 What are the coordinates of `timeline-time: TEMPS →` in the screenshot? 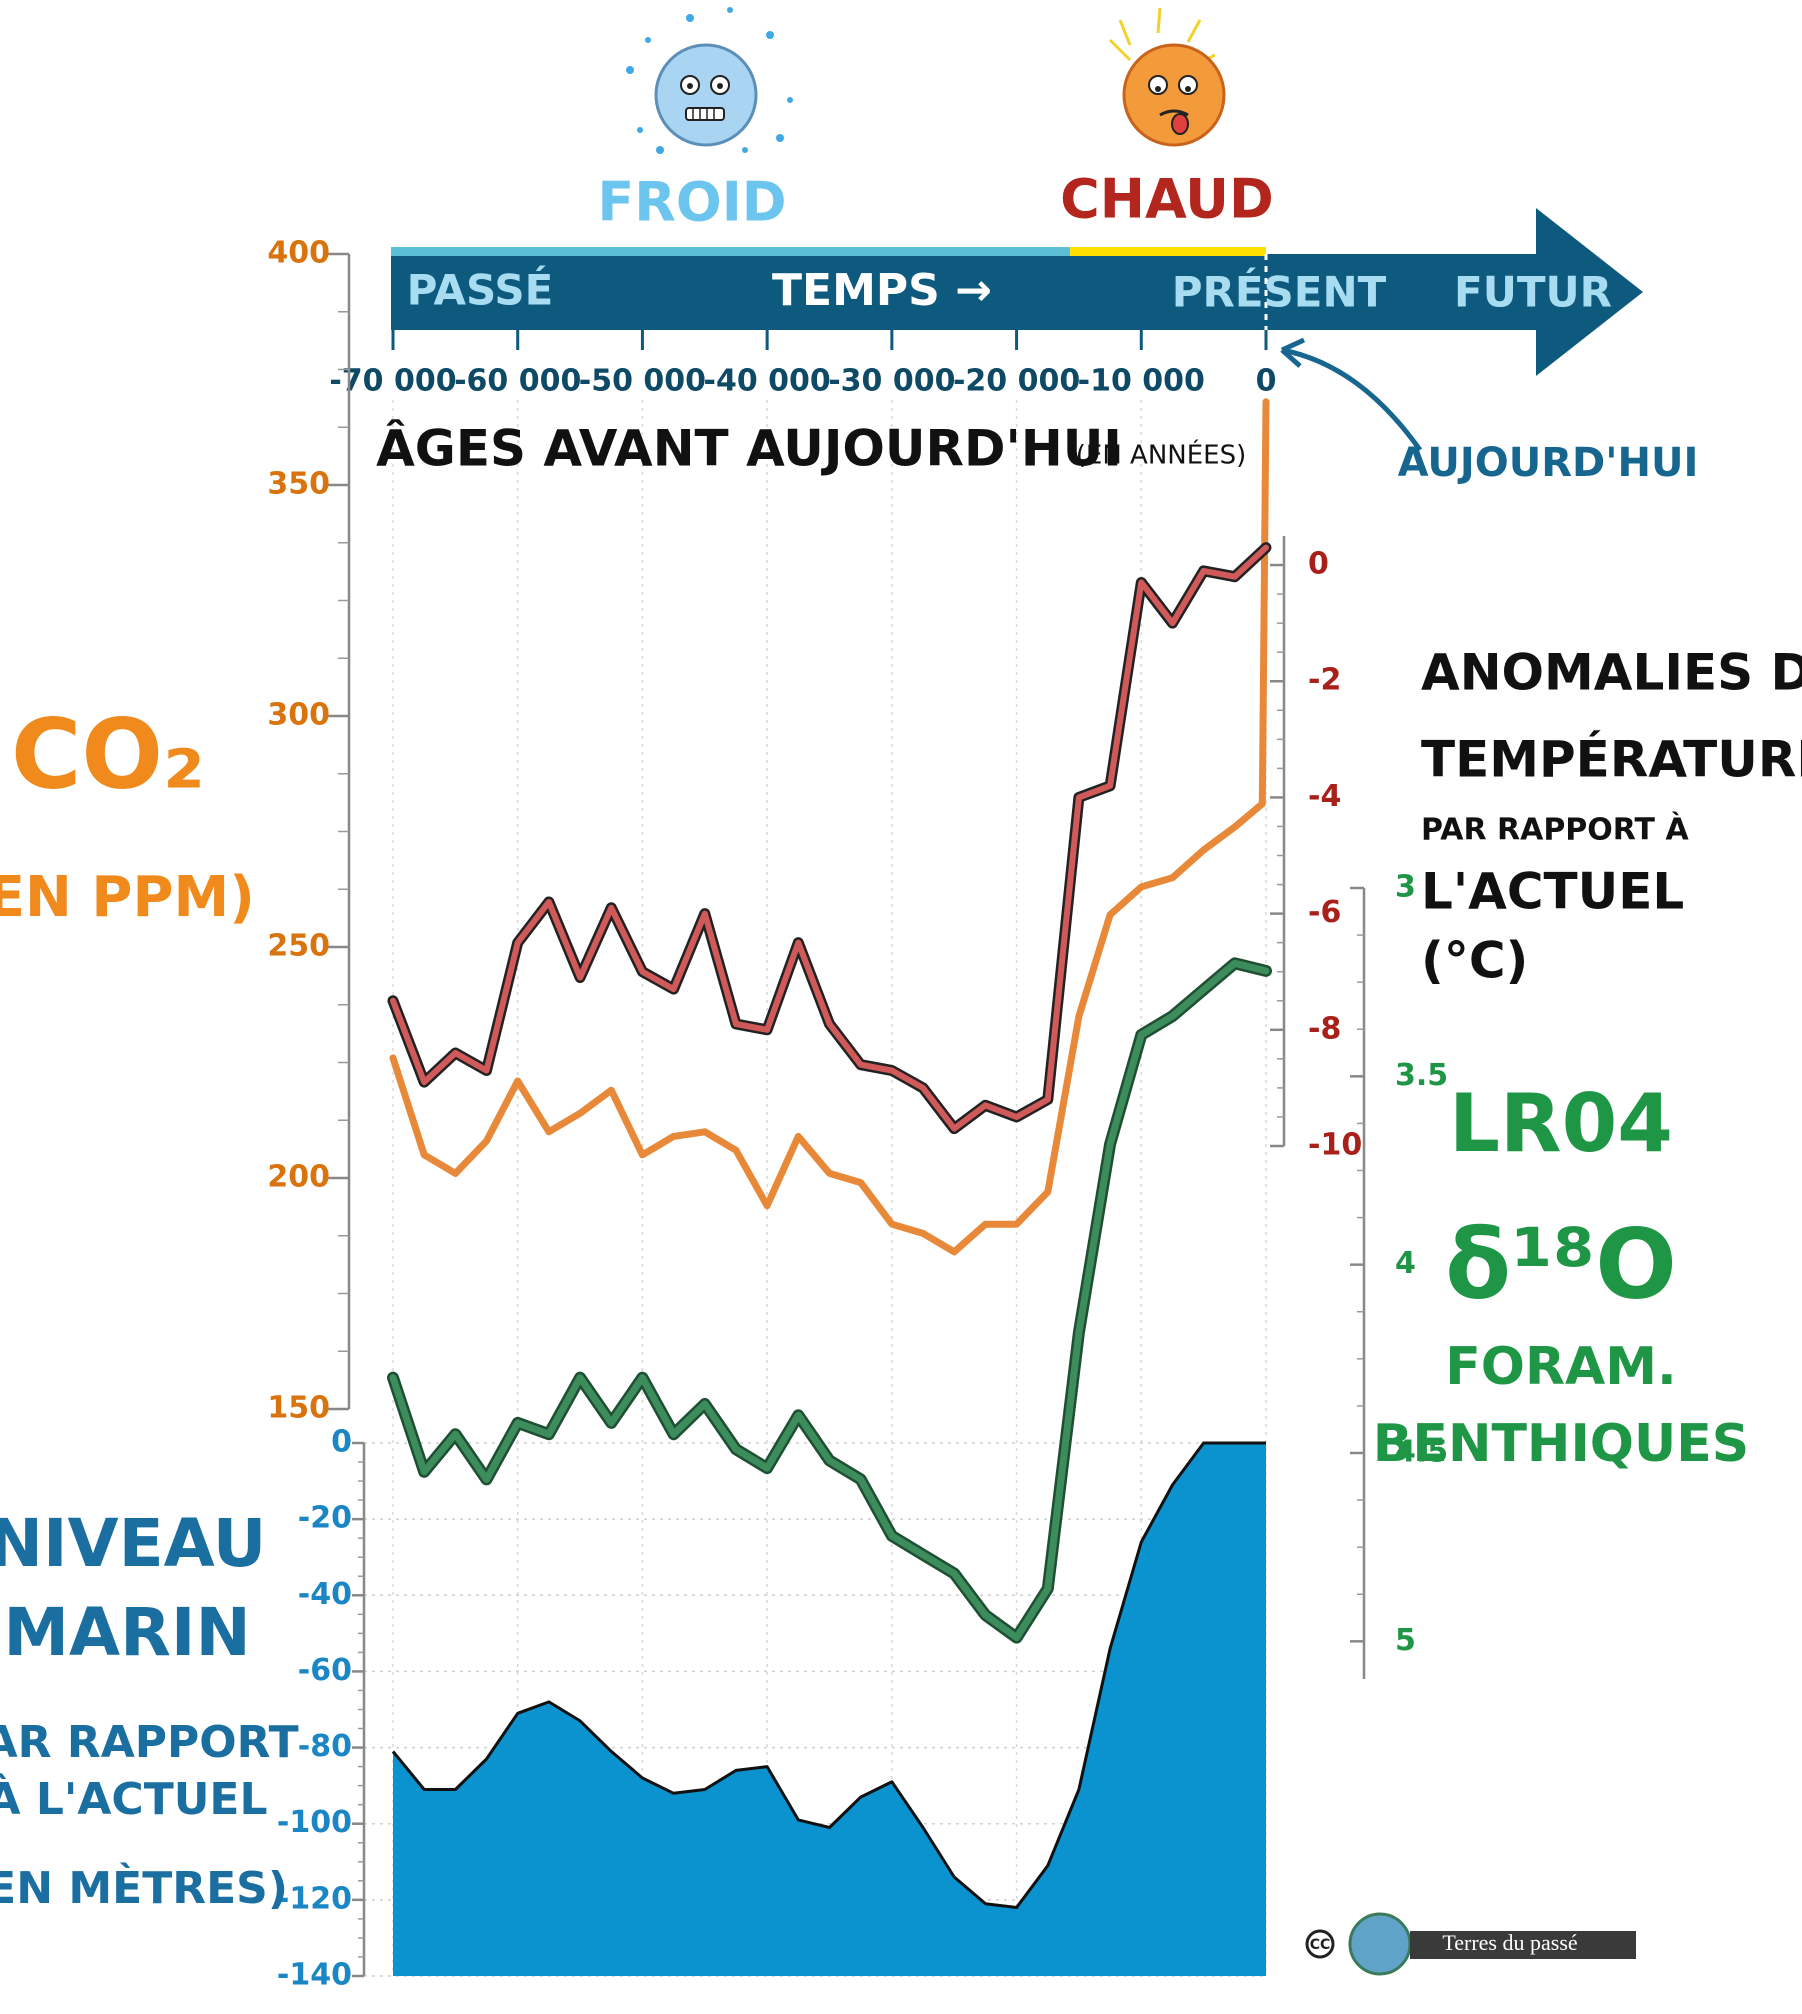 It's located at (882, 290).